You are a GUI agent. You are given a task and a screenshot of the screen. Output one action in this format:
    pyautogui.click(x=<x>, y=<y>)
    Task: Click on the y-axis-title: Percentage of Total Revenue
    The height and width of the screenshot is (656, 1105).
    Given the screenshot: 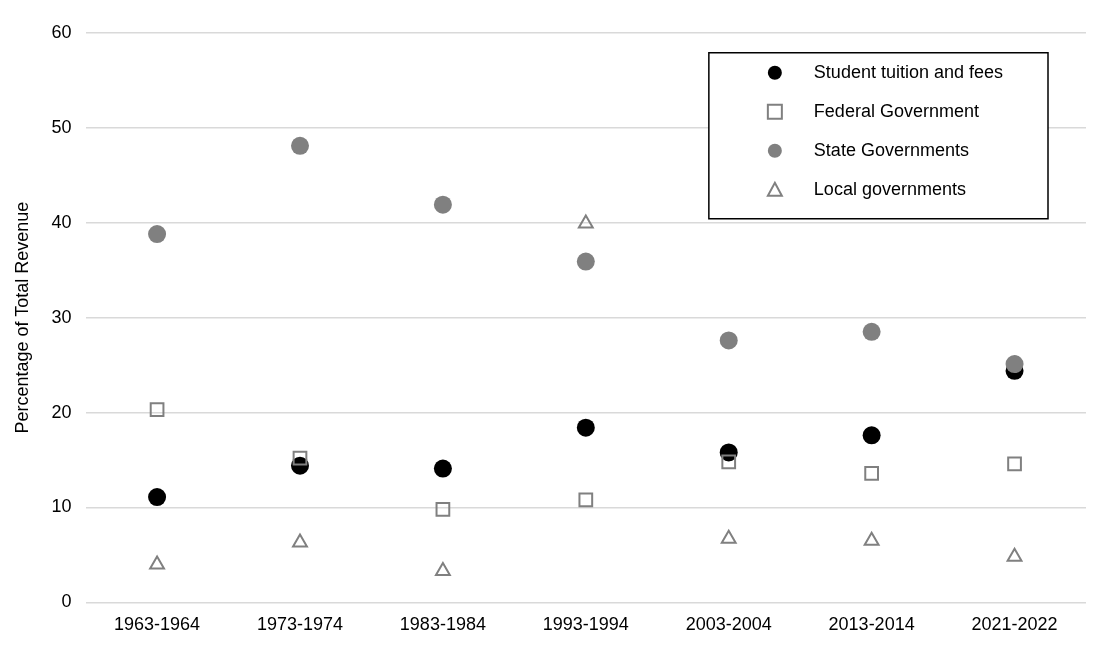 What is the action you would take?
    pyautogui.click(x=21, y=317)
    